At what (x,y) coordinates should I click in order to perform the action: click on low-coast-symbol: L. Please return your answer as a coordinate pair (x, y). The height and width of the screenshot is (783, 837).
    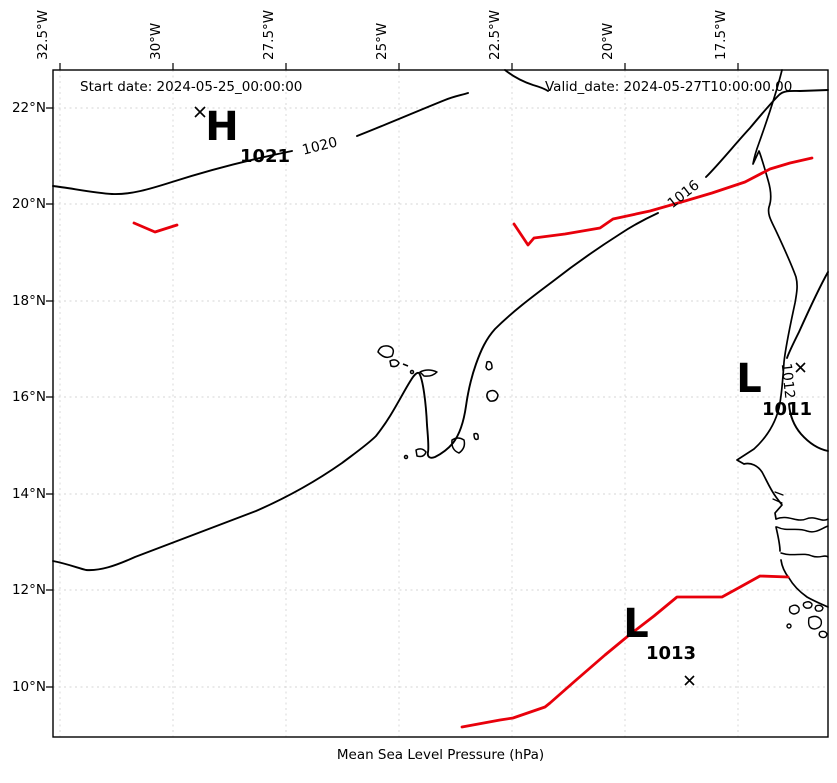
    Looking at the image, I should click on (749, 379).